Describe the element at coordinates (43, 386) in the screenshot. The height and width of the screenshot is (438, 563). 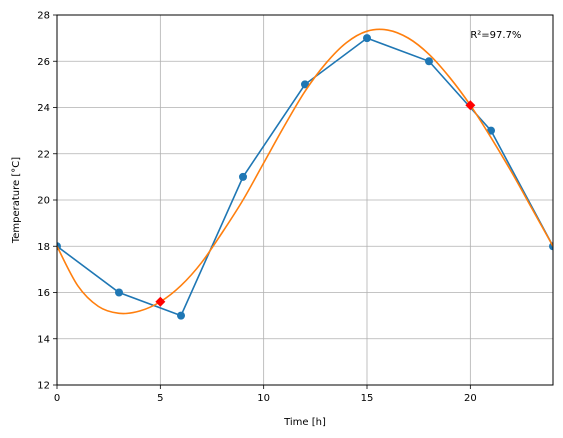
I see `y-tick-label: 12` at that location.